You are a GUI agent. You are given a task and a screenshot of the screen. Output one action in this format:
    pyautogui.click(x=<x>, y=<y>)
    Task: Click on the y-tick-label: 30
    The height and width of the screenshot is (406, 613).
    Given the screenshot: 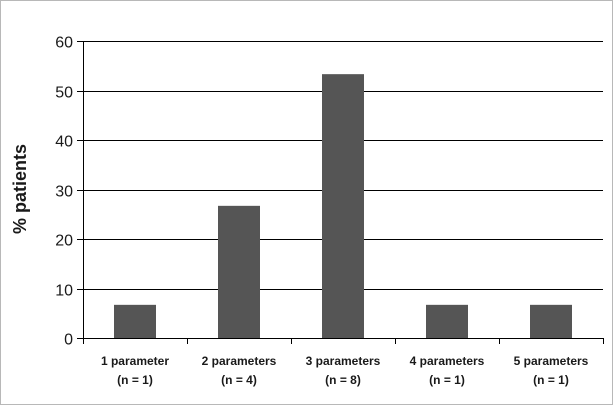 What is the action you would take?
    pyautogui.click(x=64, y=192)
    